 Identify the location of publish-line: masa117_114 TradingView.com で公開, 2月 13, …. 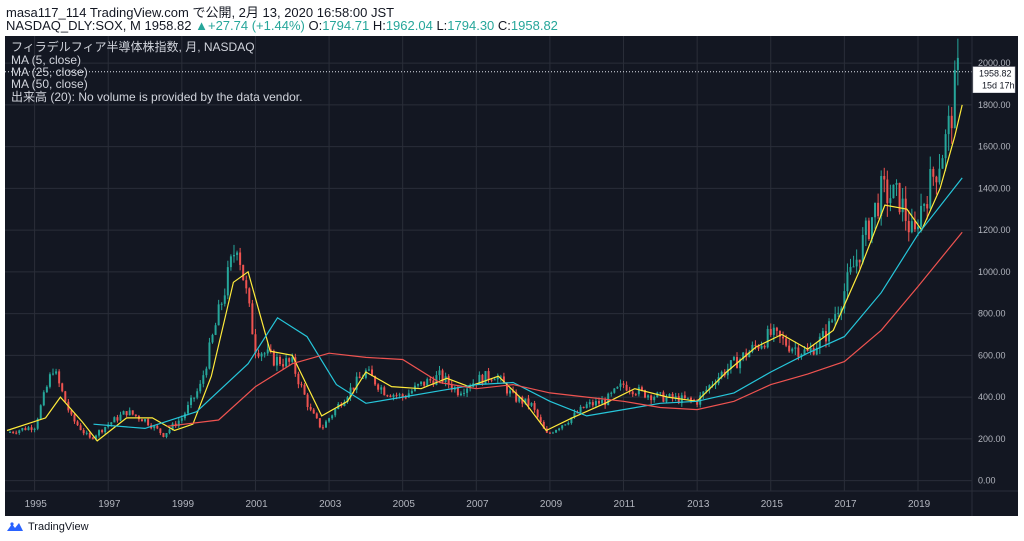
(200, 12).